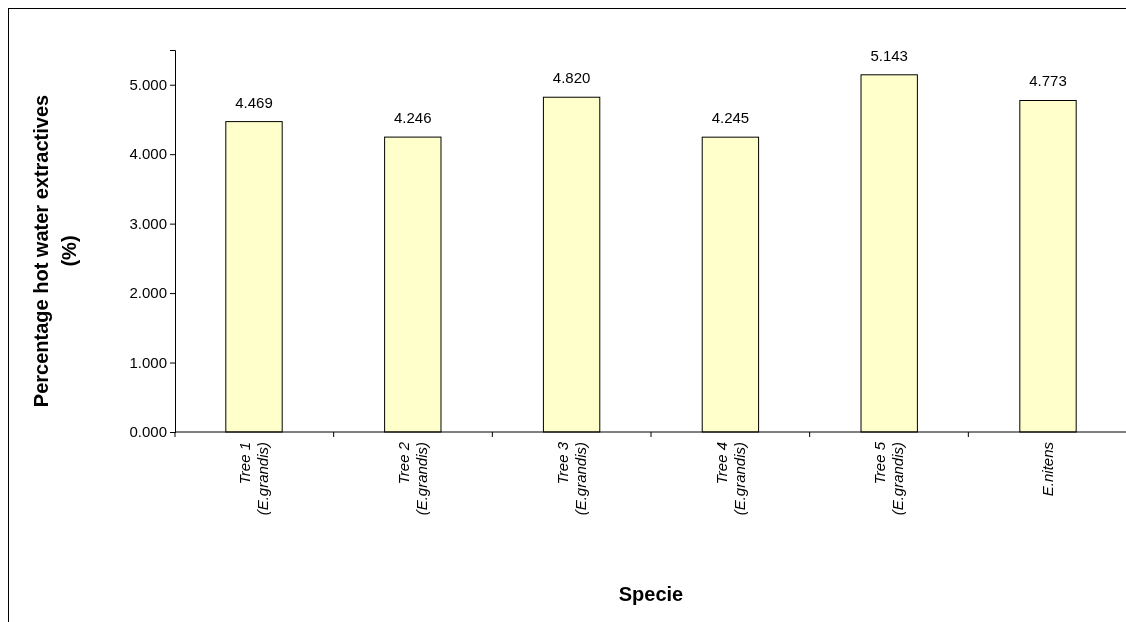 The height and width of the screenshot is (622, 1126). What do you see at coordinates (730, 479) in the screenshot?
I see `x-tick-label: Tree 4 (E.grandis)` at bounding box center [730, 479].